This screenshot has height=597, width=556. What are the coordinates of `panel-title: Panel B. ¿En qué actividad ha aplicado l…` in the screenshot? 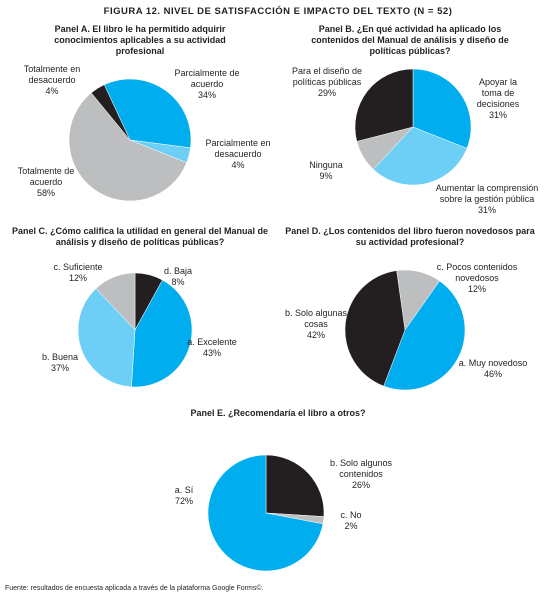 It's located at (410, 40).